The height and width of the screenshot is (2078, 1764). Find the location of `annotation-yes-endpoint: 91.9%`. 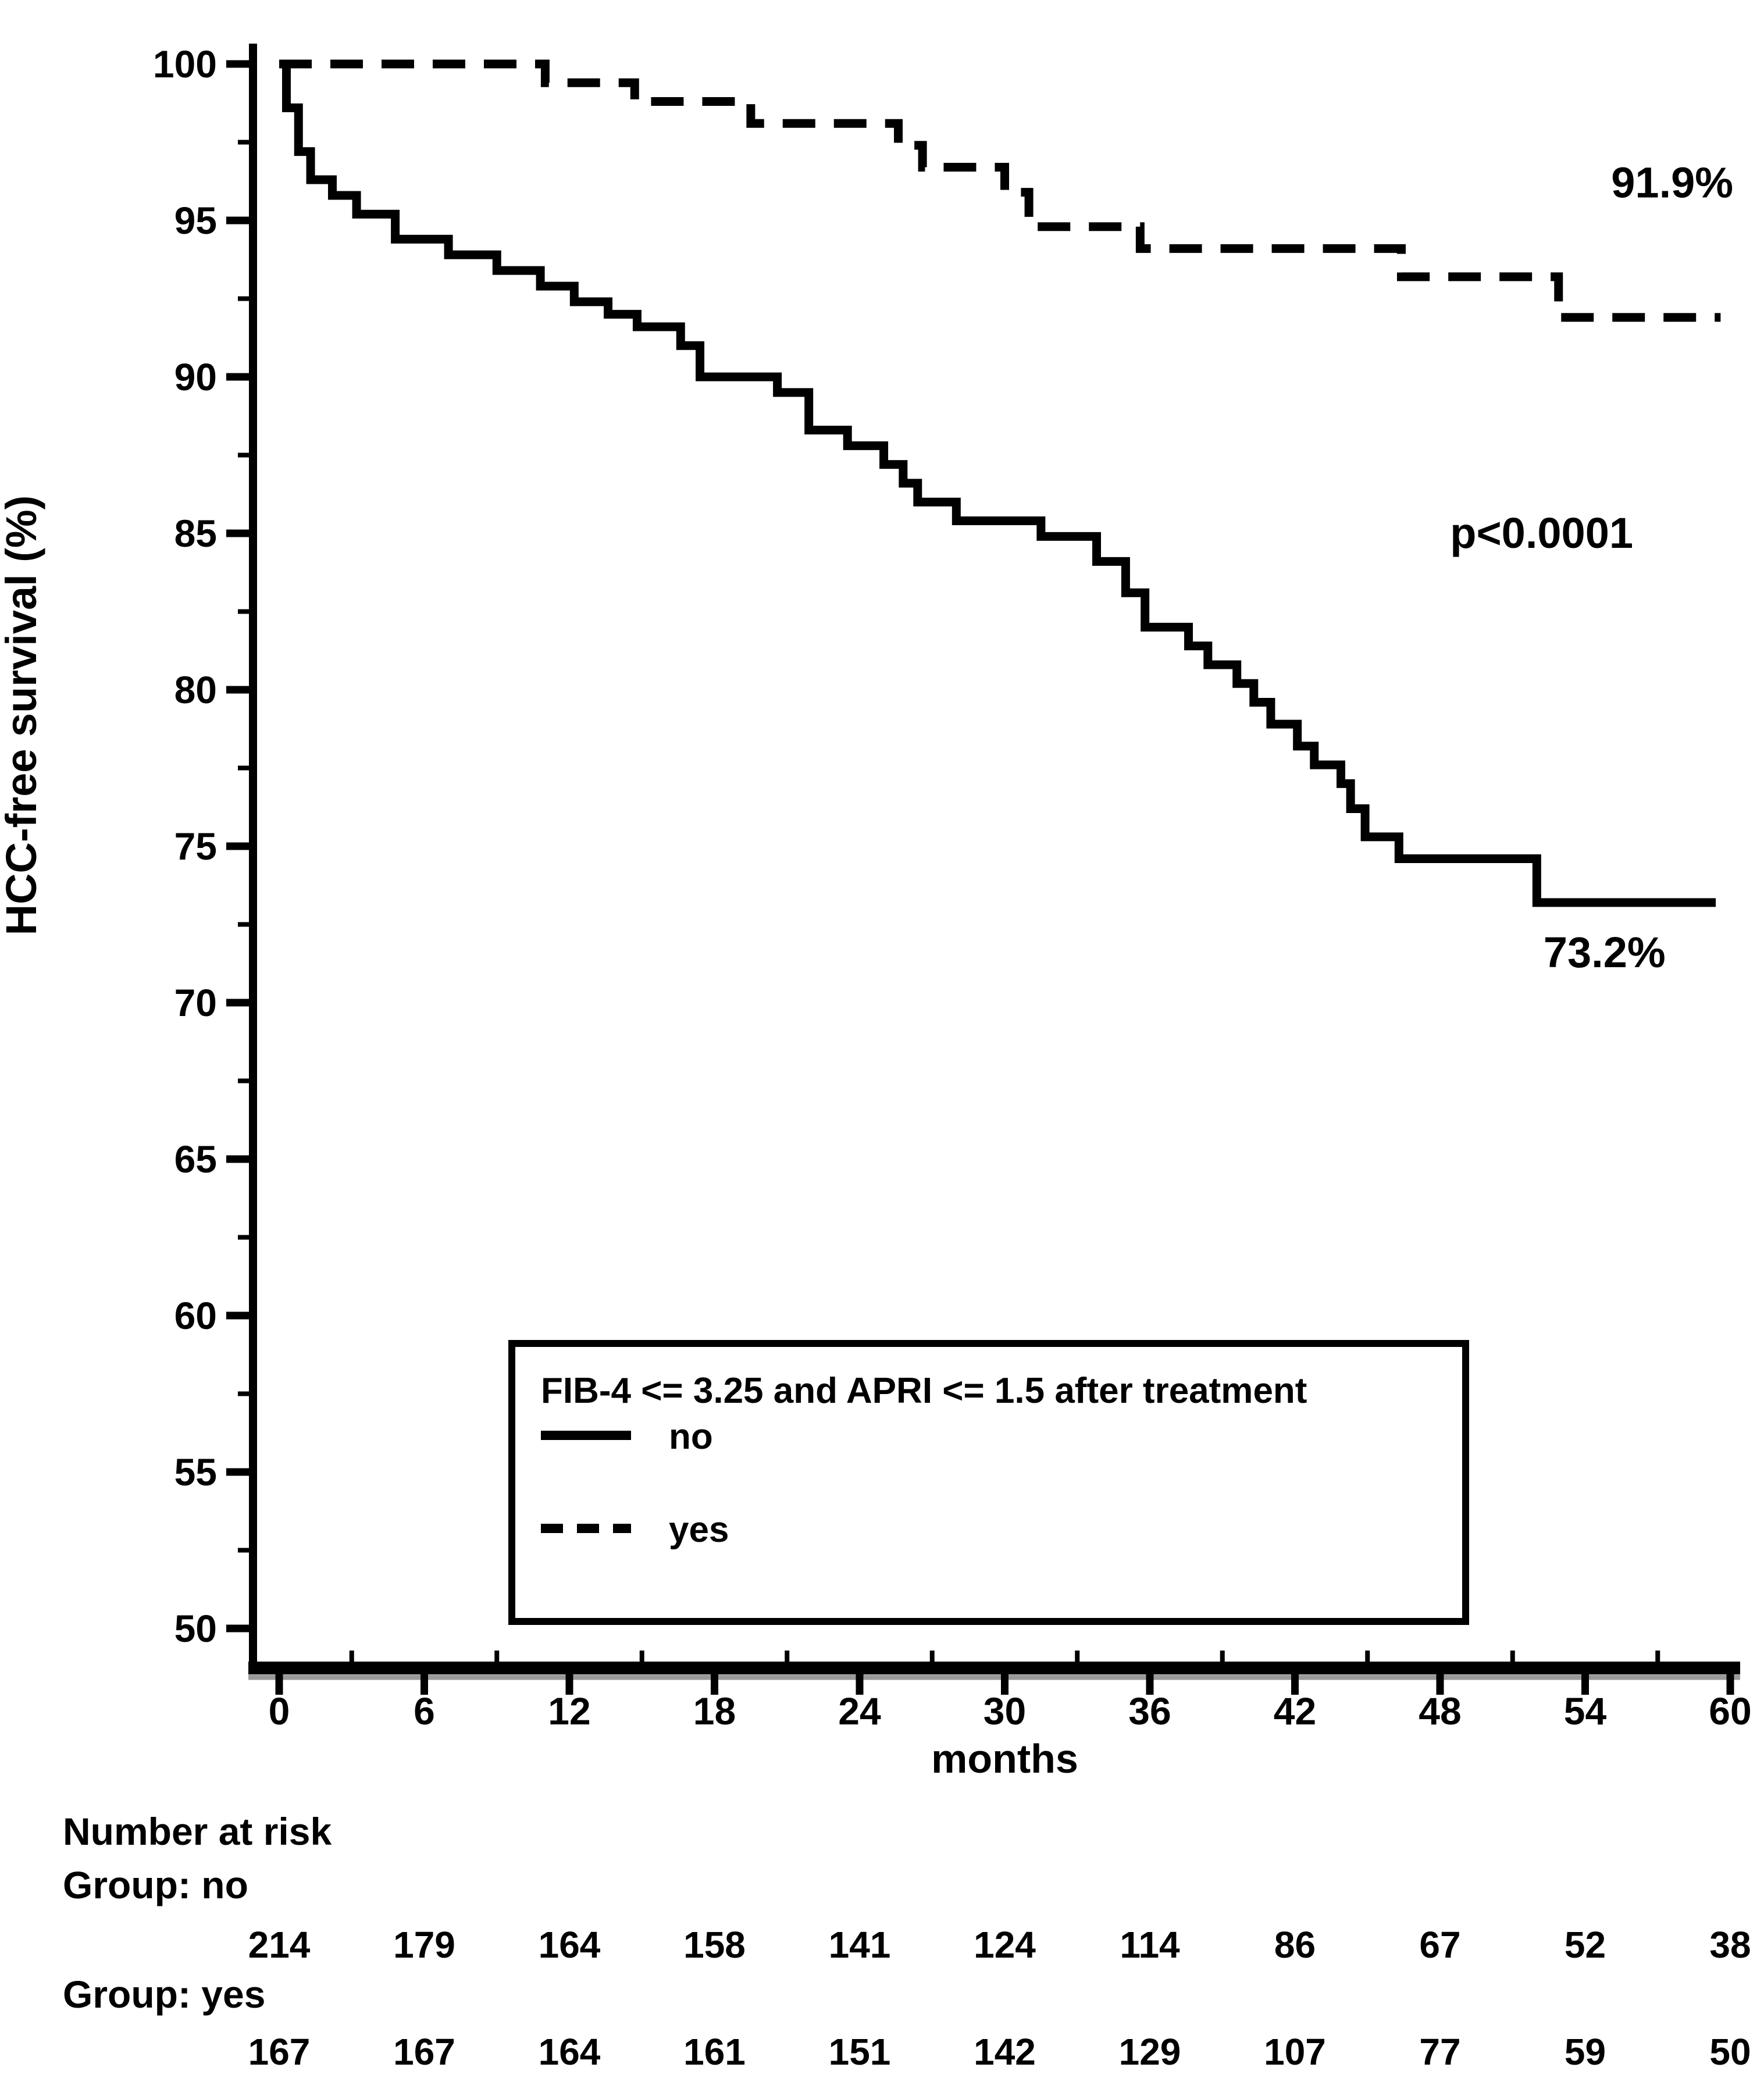

annotation-yes-endpoint: 91.9% is located at coordinates (1672, 182).